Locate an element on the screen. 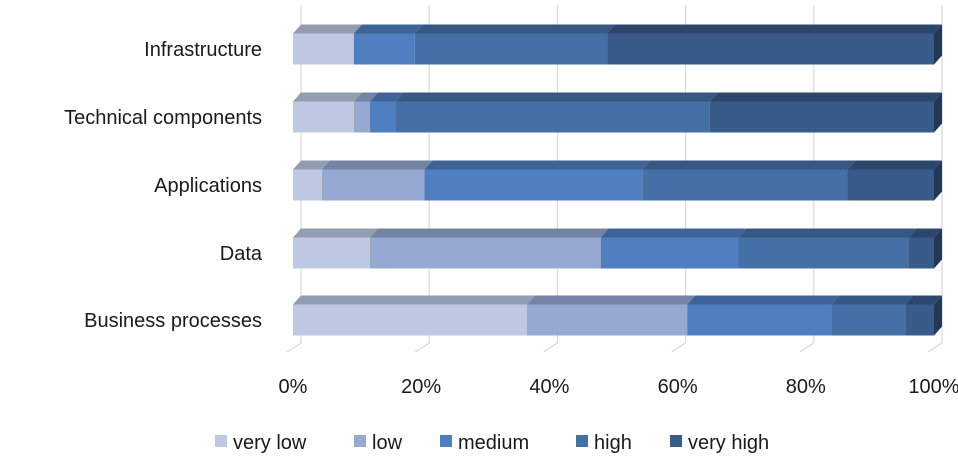  legend-label: medium is located at coordinates (493, 443).